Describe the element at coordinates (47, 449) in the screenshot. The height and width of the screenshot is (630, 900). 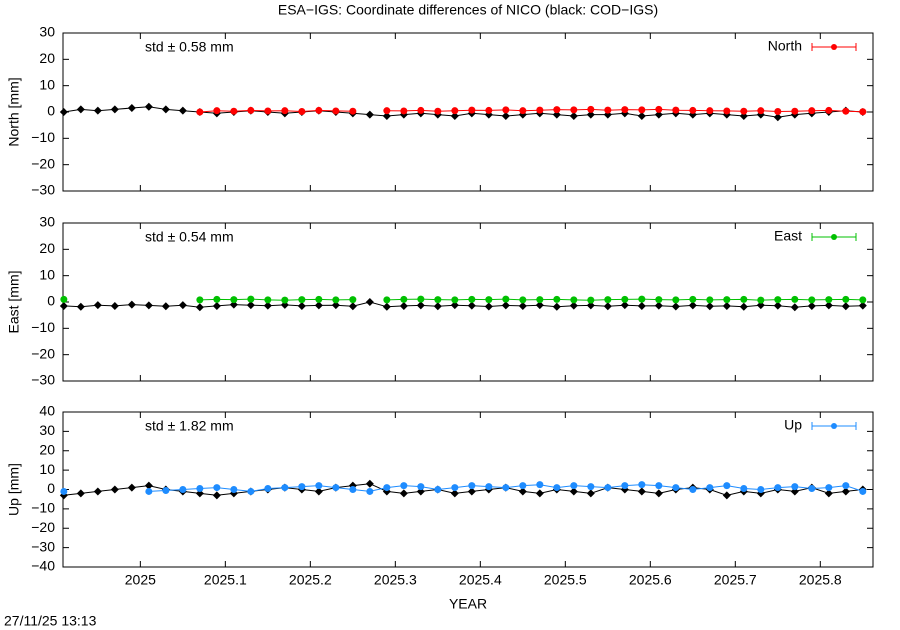
I see `y-tick-label: 20` at that location.